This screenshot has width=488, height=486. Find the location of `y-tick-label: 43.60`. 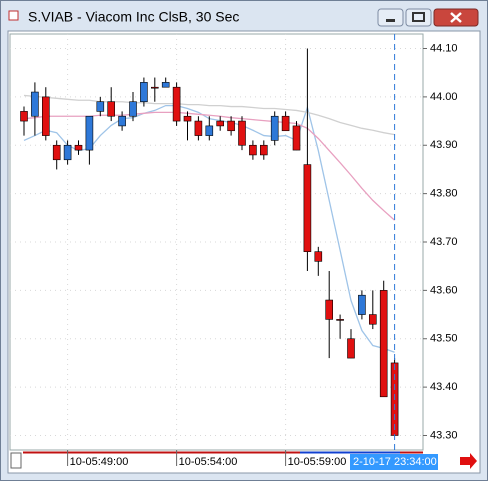

y-tick-label: 43.60 is located at coordinates (444, 290).